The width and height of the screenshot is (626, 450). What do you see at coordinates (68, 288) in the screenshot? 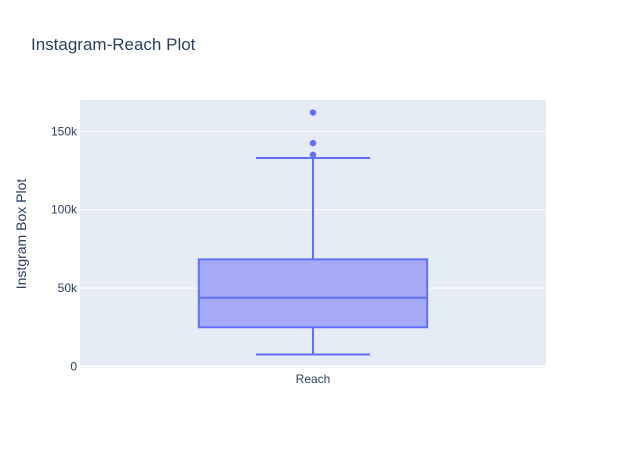
I see `y-tick-label: 50k` at bounding box center [68, 288].